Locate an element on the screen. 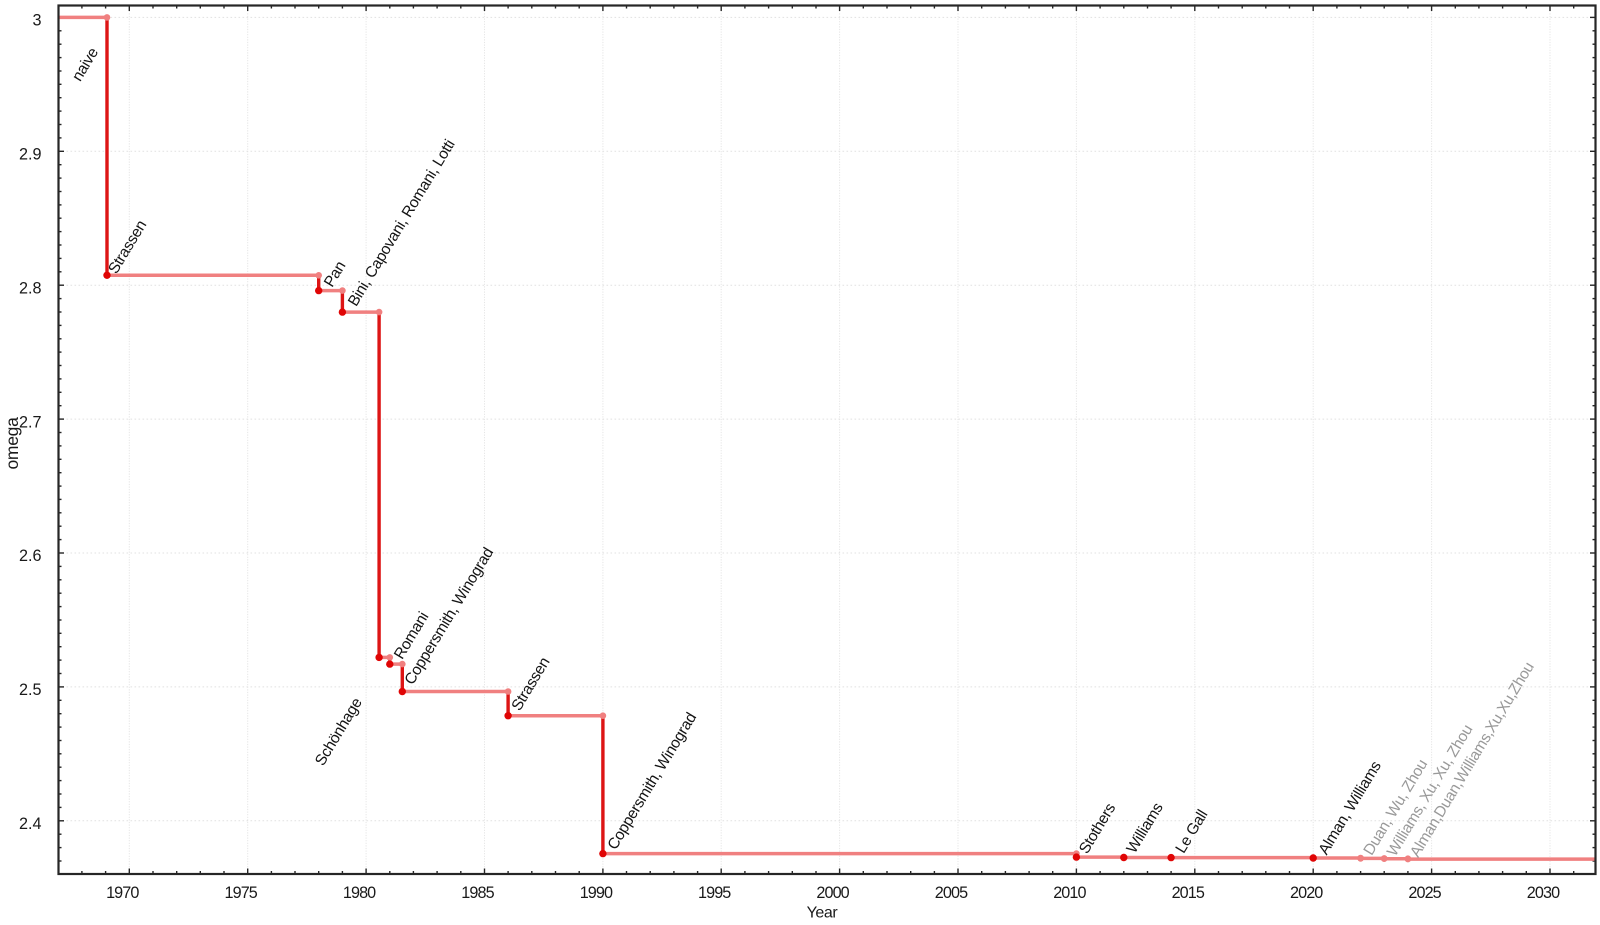 Image resolution: width=1600 pixels, height=925 pixels. svg-text: 2010 is located at coordinates (1069, 893).